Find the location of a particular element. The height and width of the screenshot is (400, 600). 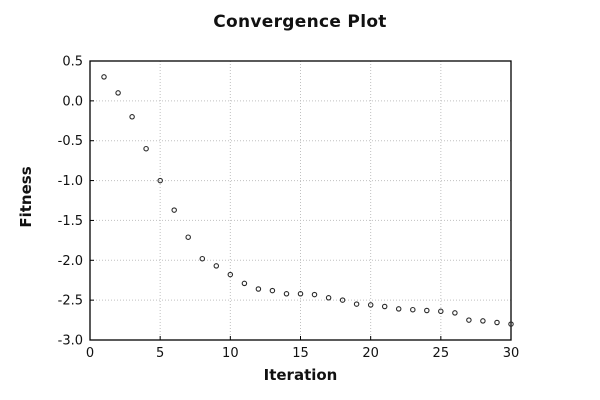

x-tick-label: 25 is located at coordinates (441, 353).